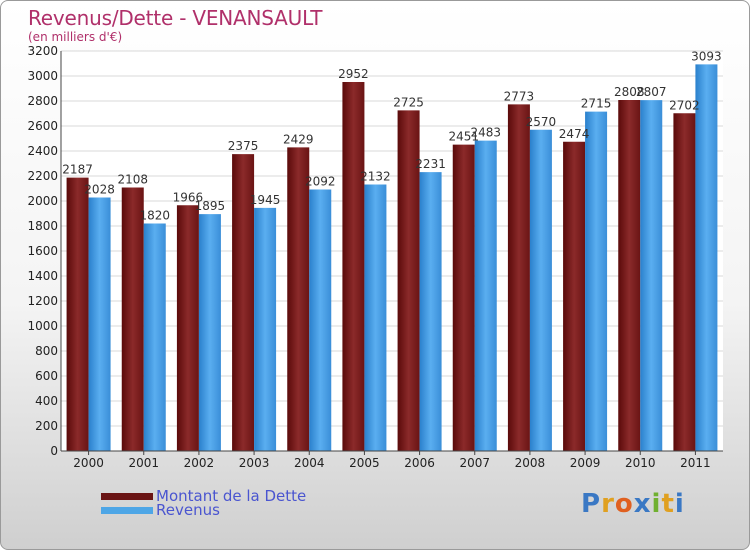 Image resolution: width=750 pixels, height=550 pixels. Describe the element at coordinates (485, 133) in the screenshot. I see `data-label-revenus: 2483` at that location.